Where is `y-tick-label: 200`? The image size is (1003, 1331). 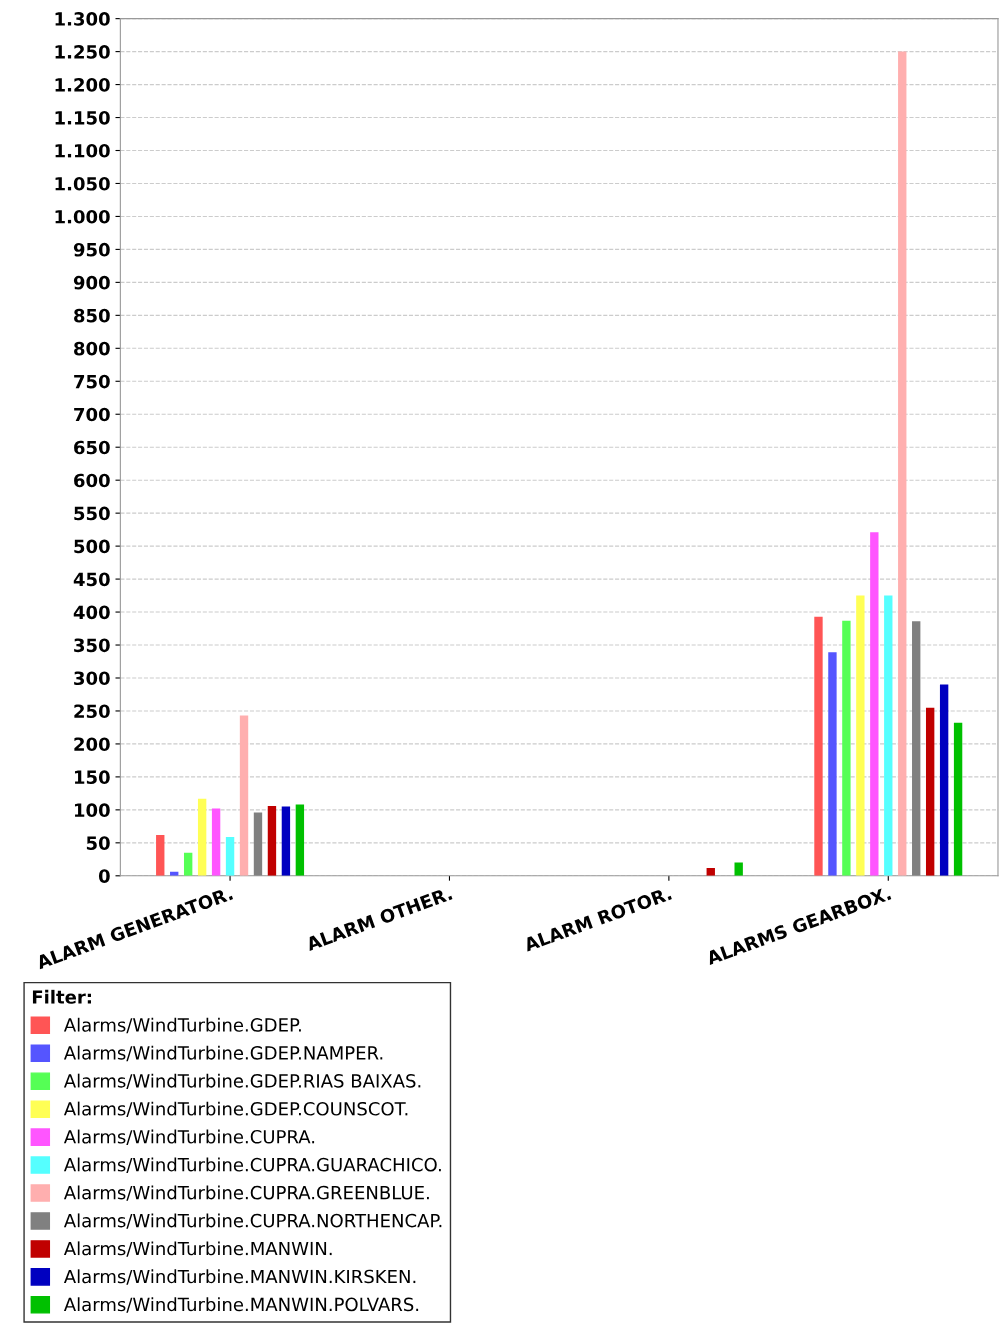
y-tick-label: 200 is located at coordinates (92, 744).